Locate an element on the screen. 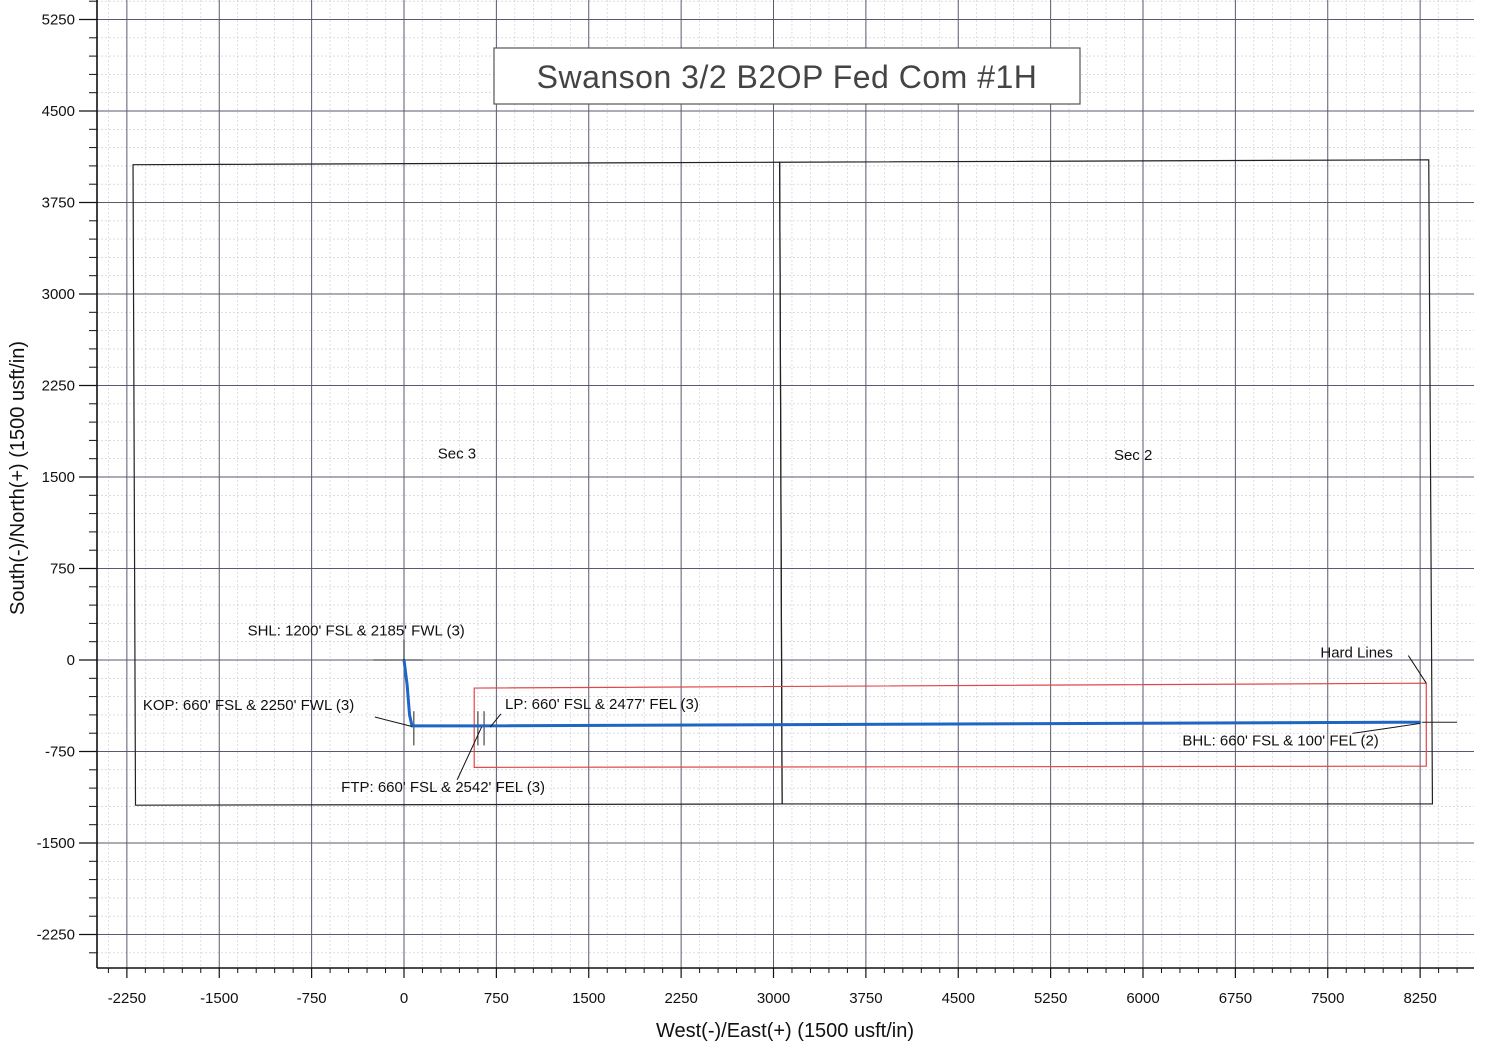 The width and height of the screenshot is (1485, 1055). x-tick-label: -1500 is located at coordinates (219, 998).